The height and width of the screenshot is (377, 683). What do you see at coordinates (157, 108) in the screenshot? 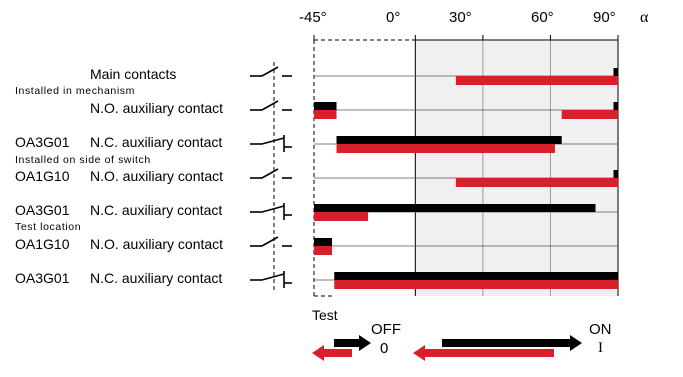
I see `row-label-no-aux-1: N.O. auxiliary contact` at bounding box center [157, 108].